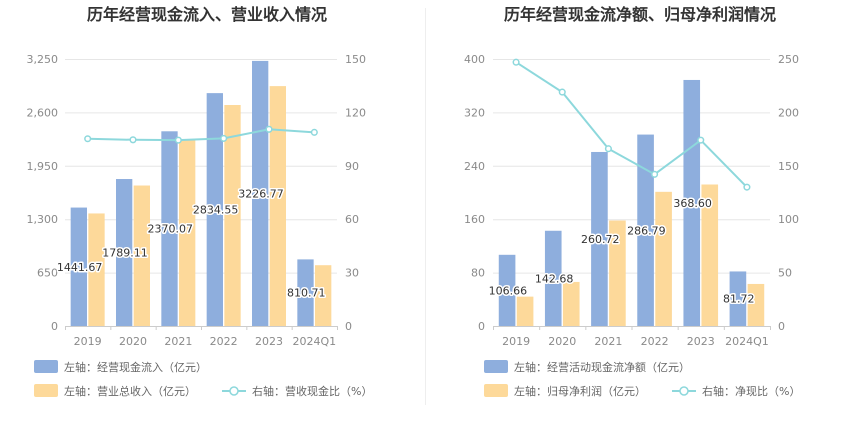 The width and height of the screenshot is (850, 437). I want to click on bar-data-label: 810.71, so click(306, 293).